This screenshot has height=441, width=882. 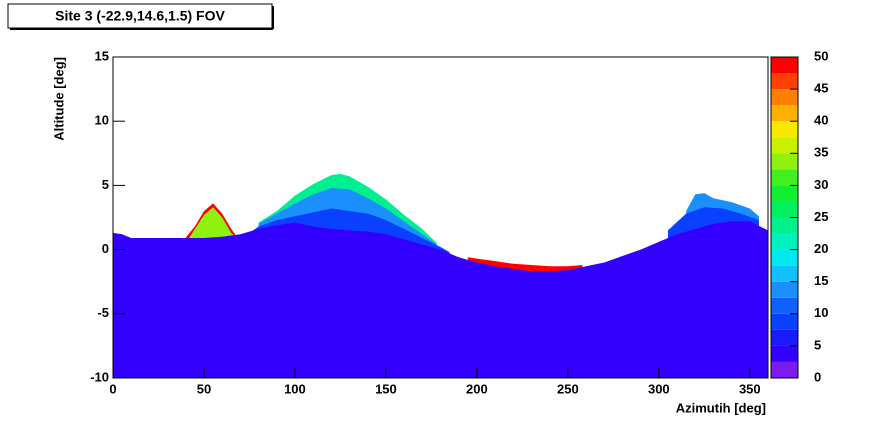 I want to click on z-tick-label: 30, so click(x=821, y=184).